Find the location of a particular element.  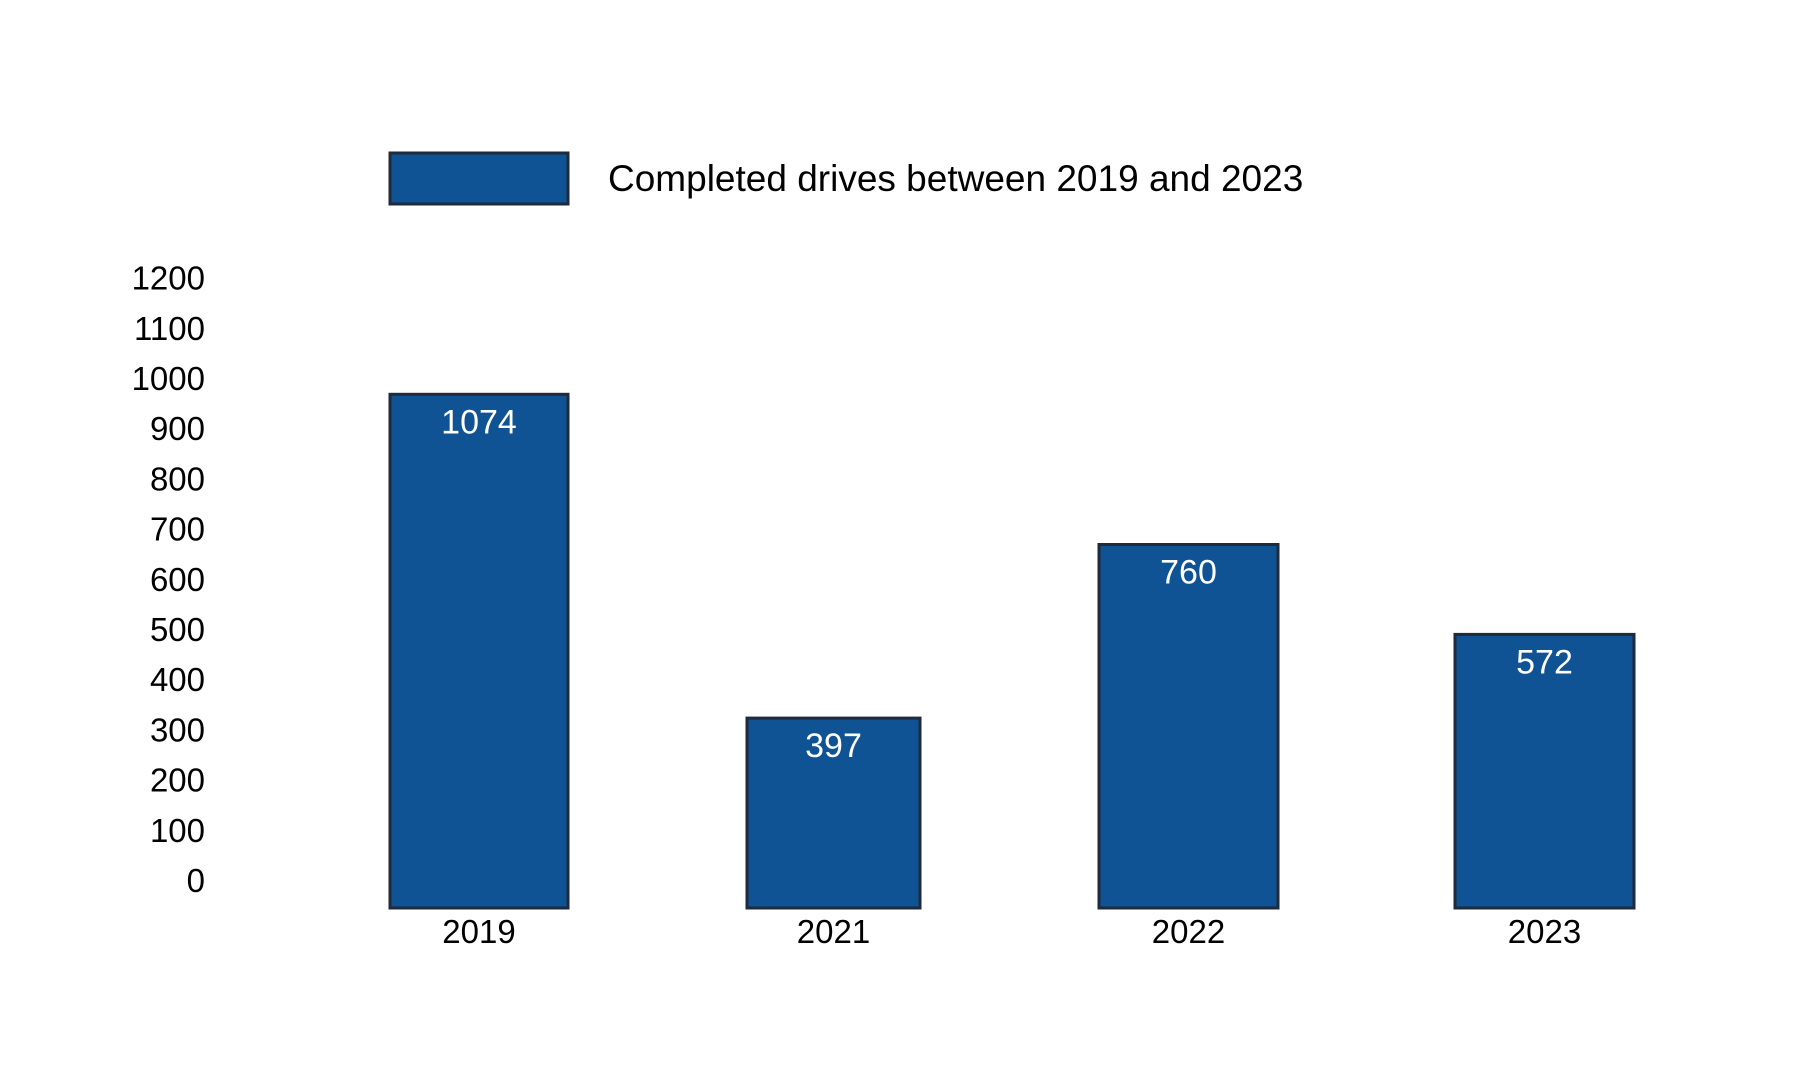

x-tick-label: 2023 is located at coordinates (1544, 931).